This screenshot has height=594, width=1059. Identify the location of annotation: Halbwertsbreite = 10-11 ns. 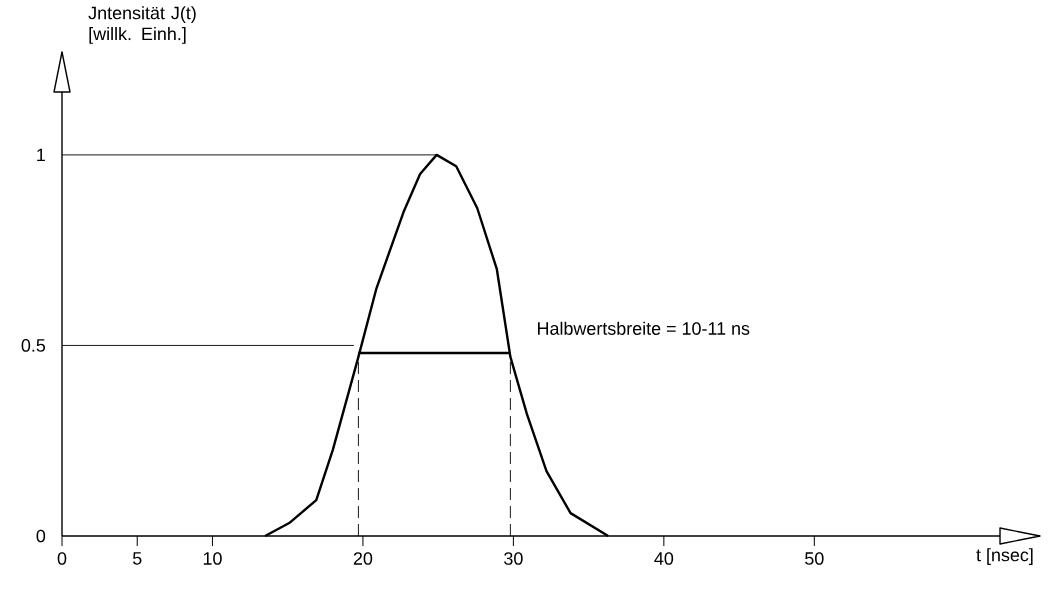
(644, 328).